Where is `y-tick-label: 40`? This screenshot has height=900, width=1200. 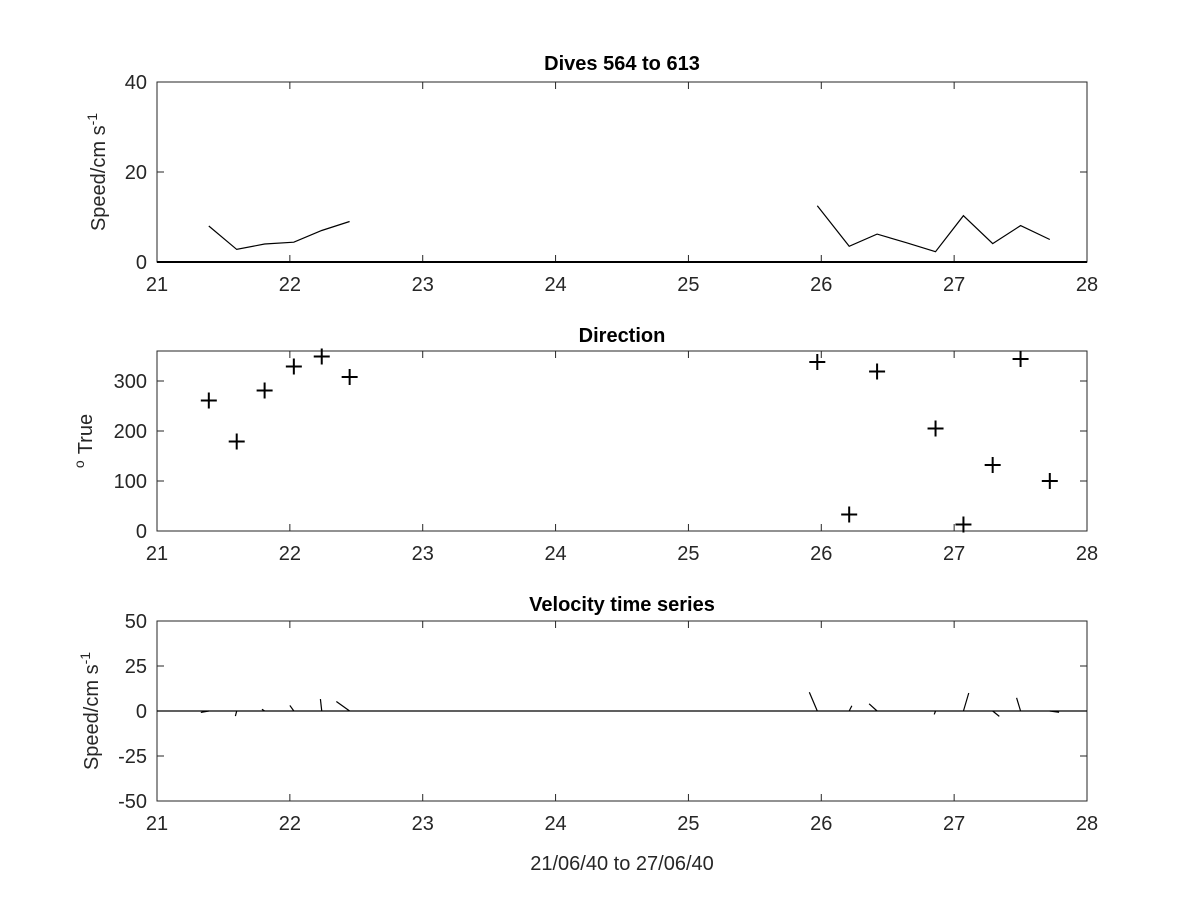
y-tick-label: 40 is located at coordinates (136, 83).